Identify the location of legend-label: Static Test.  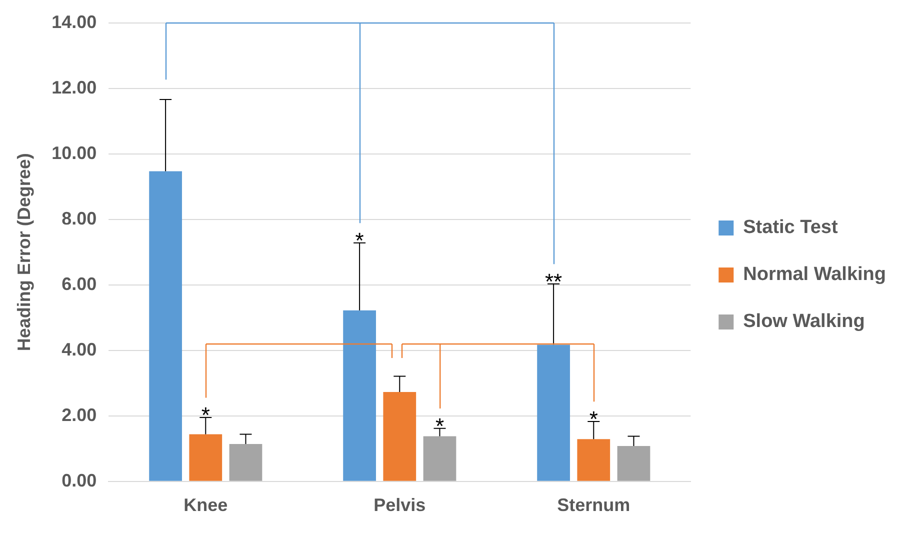
(790, 227).